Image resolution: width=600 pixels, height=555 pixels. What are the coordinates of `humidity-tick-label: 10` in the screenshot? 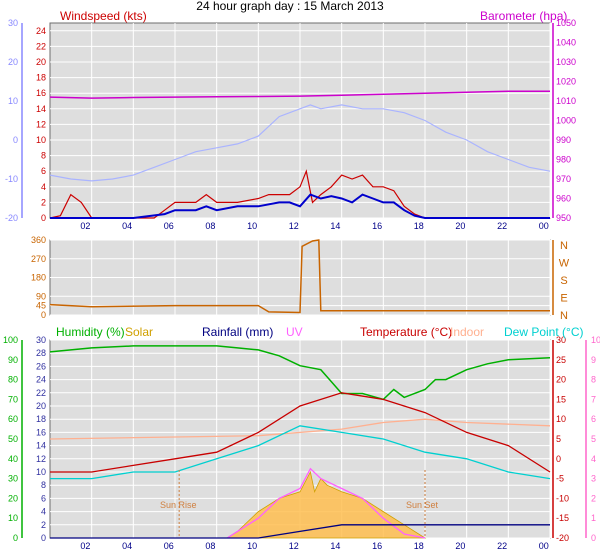 It's located at (13, 518).